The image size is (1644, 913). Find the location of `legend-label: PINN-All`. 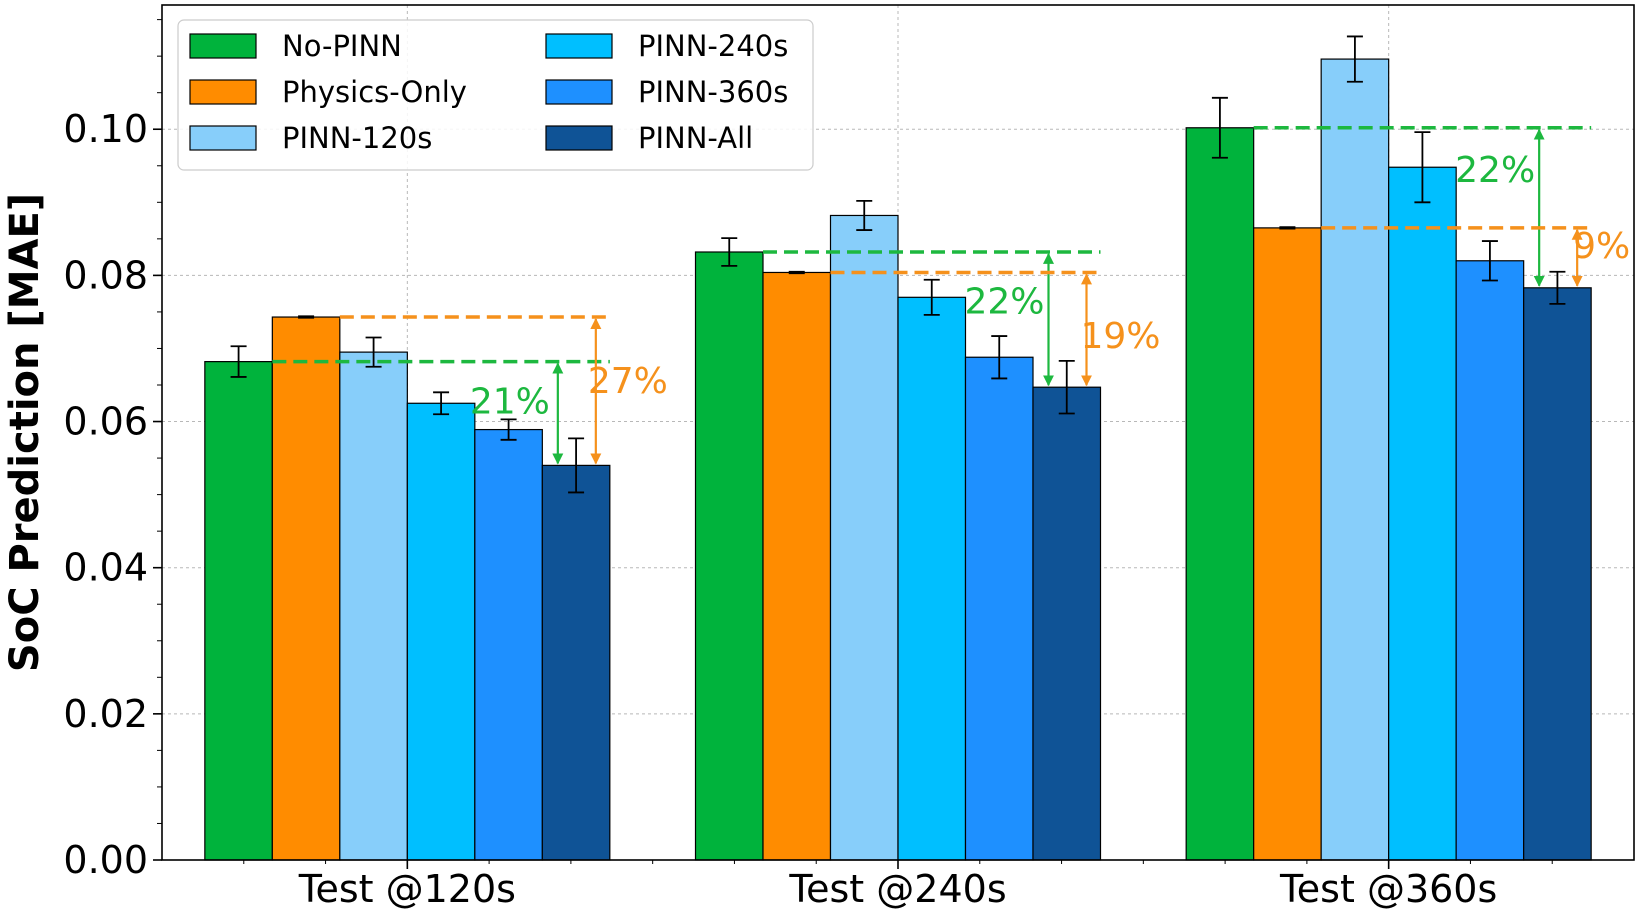

legend-label: PINN-All is located at coordinates (695, 138).